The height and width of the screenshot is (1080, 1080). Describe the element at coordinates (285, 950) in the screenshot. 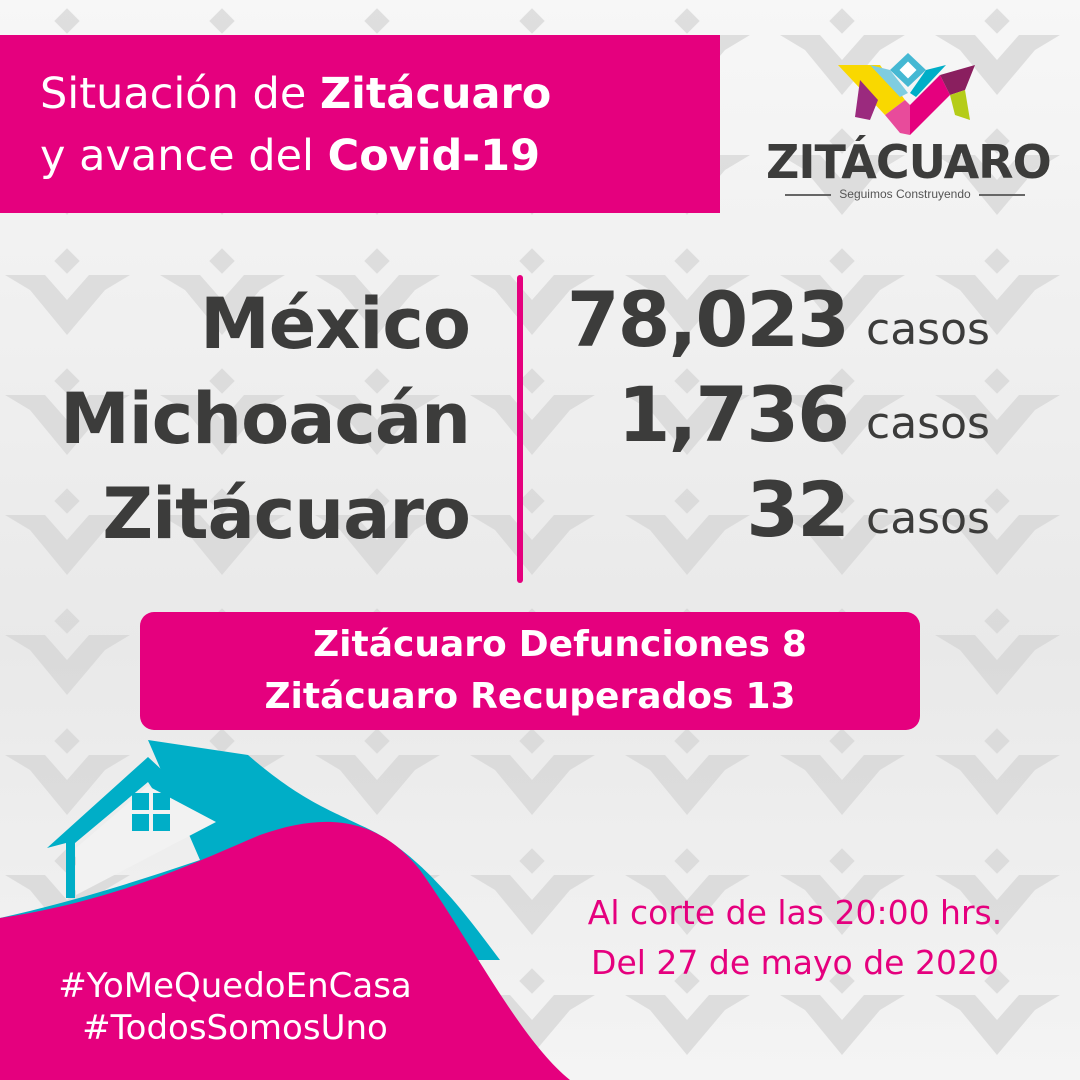

I see `pink-wave` at that location.